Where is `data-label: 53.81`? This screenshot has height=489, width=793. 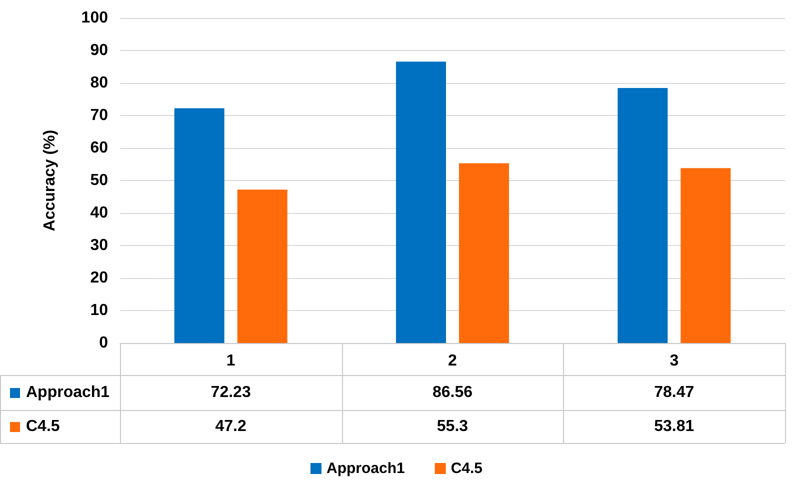
data-label: 53.81 is located at coordinates (674, 426).